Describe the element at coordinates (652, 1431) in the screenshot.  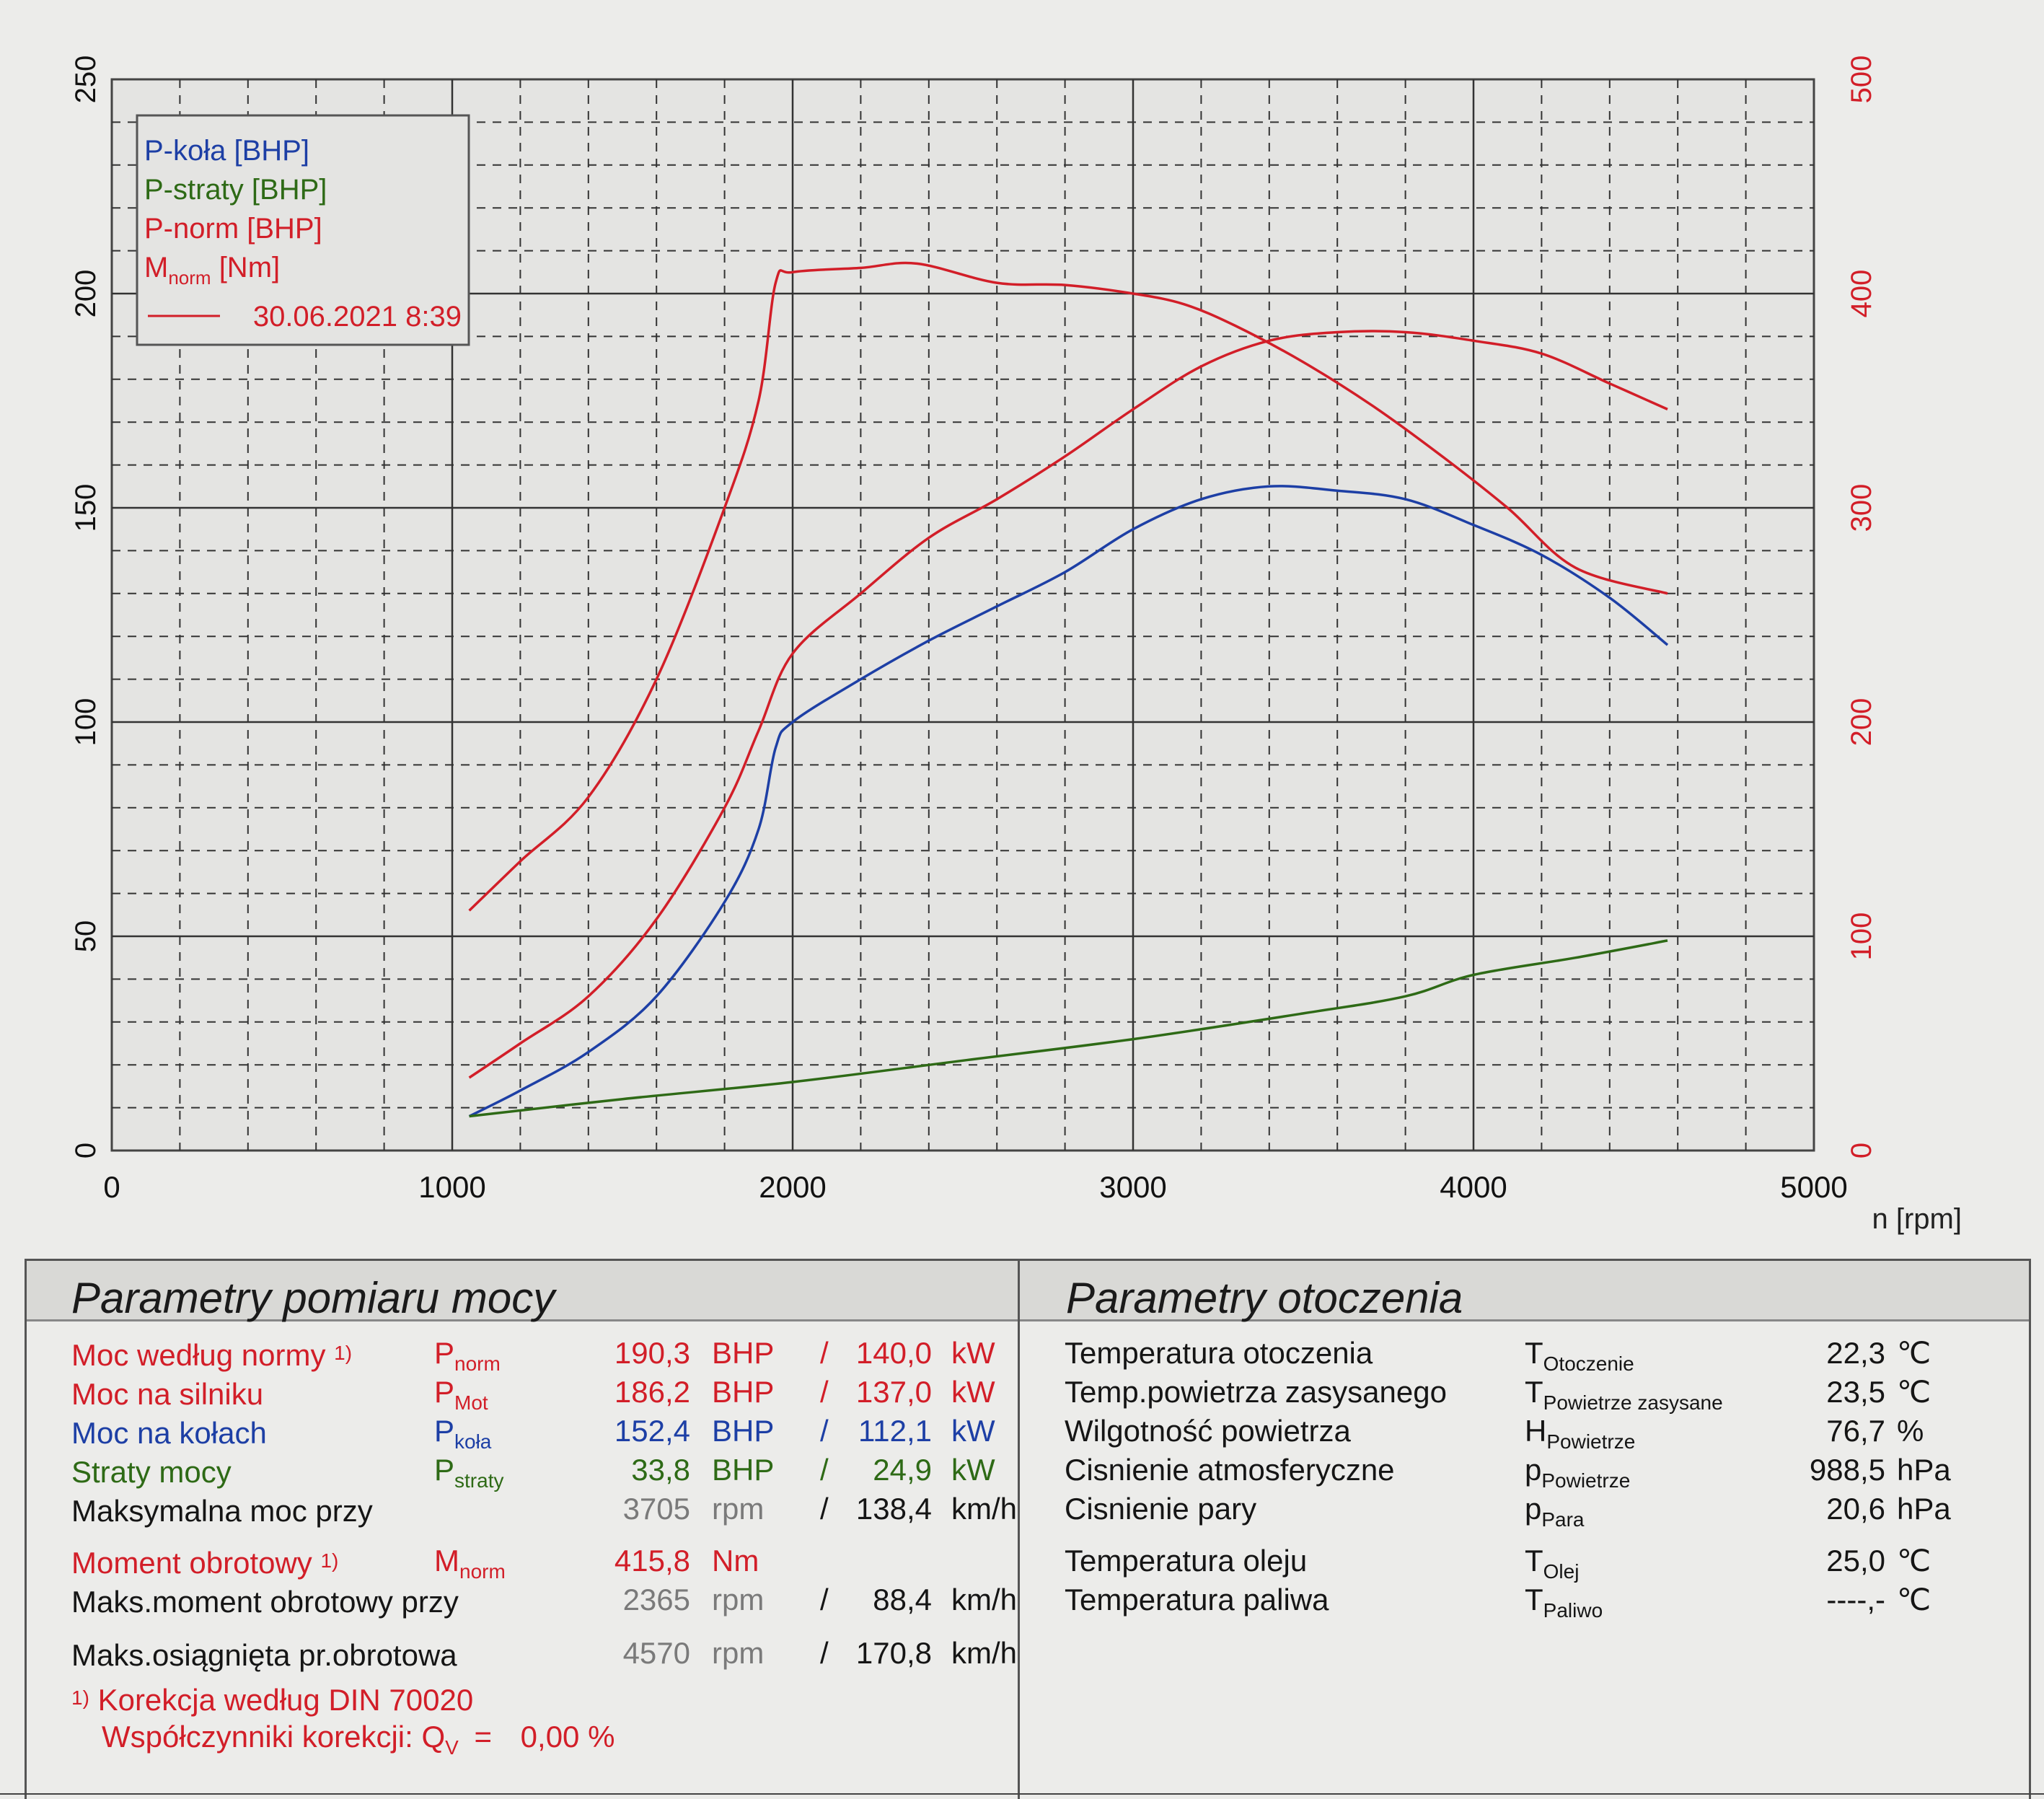
I see `param-value-1: 152,4` at that location.